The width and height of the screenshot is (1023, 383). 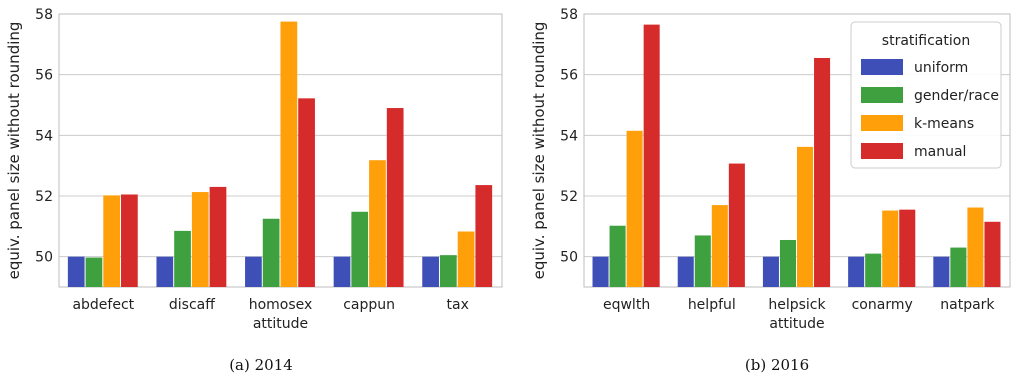 What do you see at coordinates (944, 124) in the screenshot?
I see `legend-label: k-means` at bounding box center [944, 124].